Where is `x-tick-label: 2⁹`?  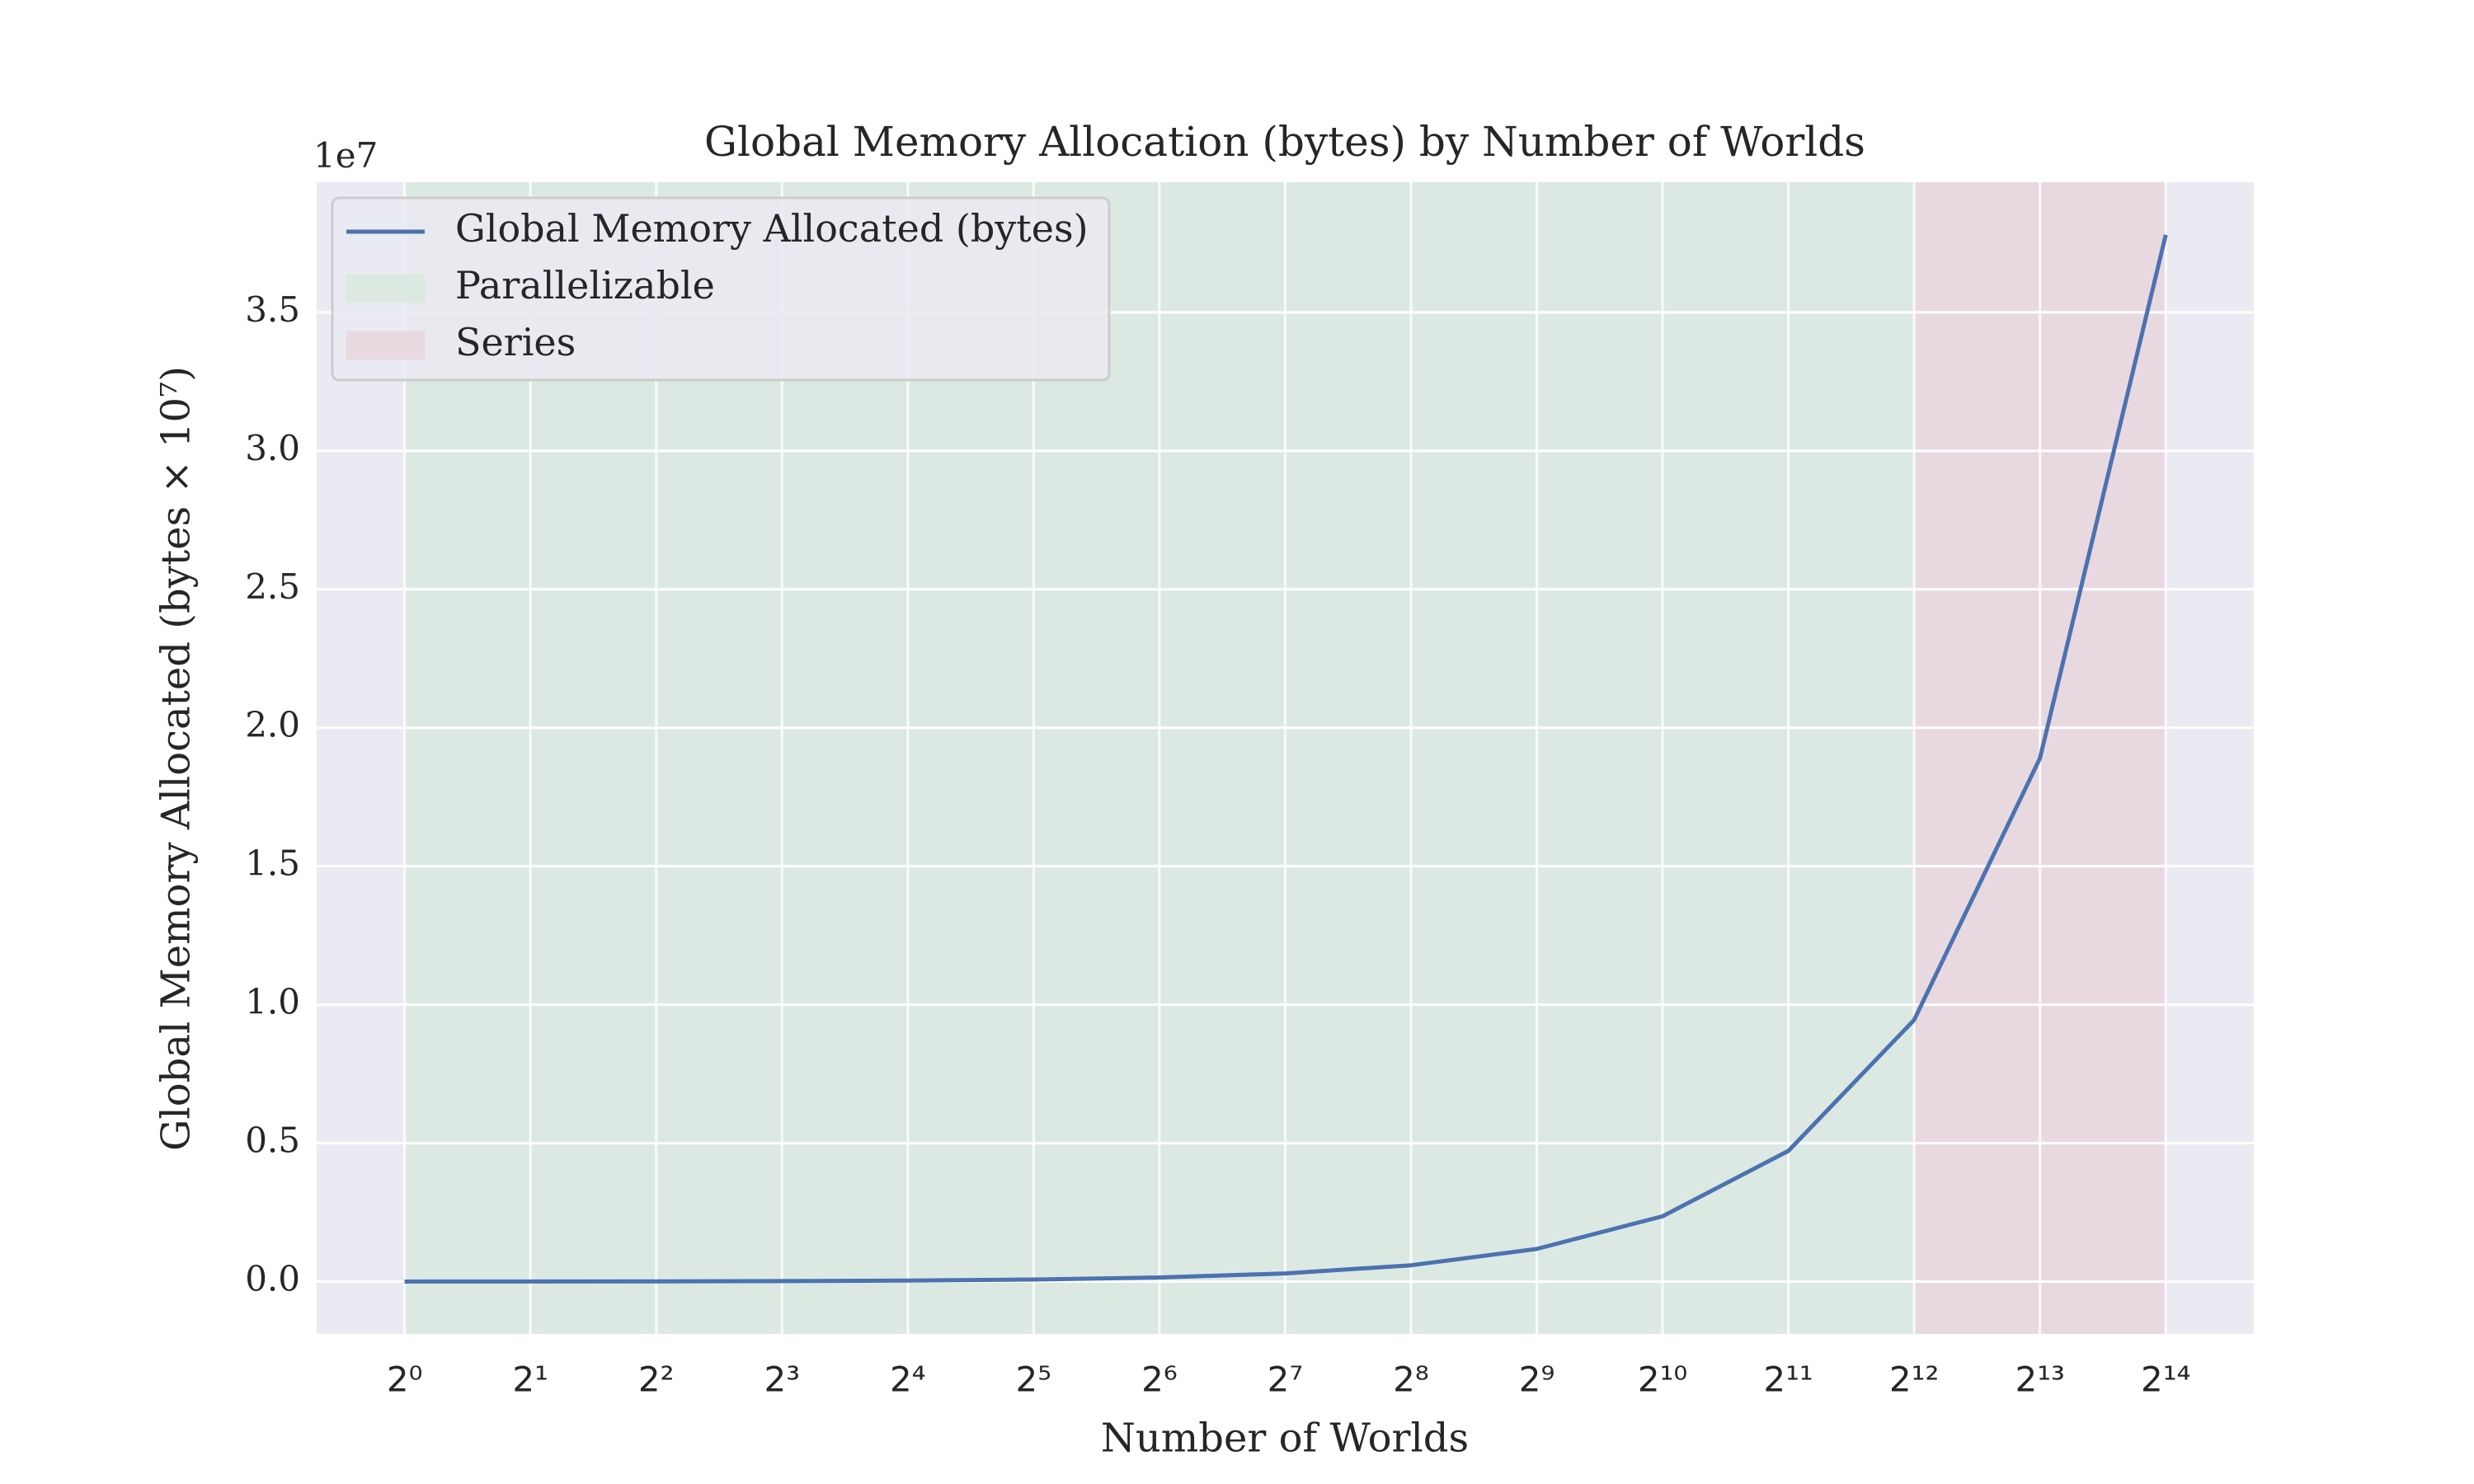 x-tick-label: 2⁹ is located at coordinates (1537, 1380).